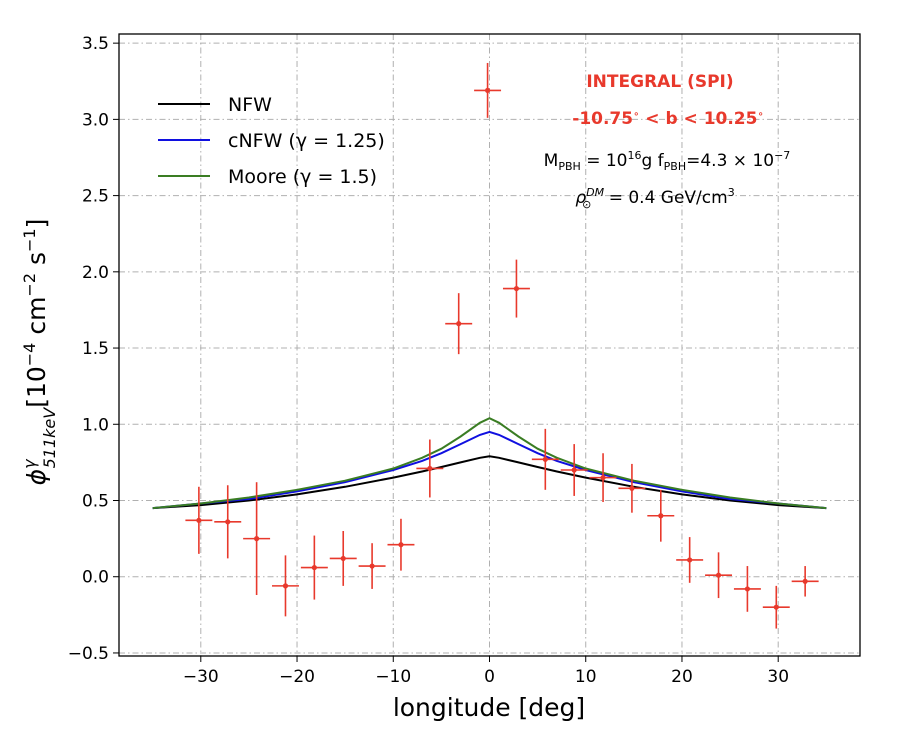 Image resolution: width=910 pixels, height=742 pixels. I want to click on x-tick-label: −20, so click(297, 677).